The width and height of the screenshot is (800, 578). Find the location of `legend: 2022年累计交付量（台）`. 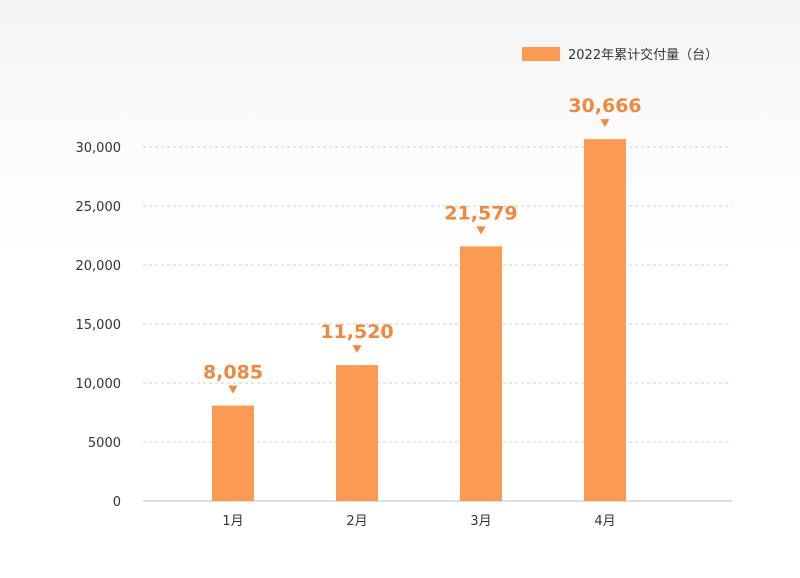

legend: 2022年累计交付量（台） is located at coordinates (620, 55).